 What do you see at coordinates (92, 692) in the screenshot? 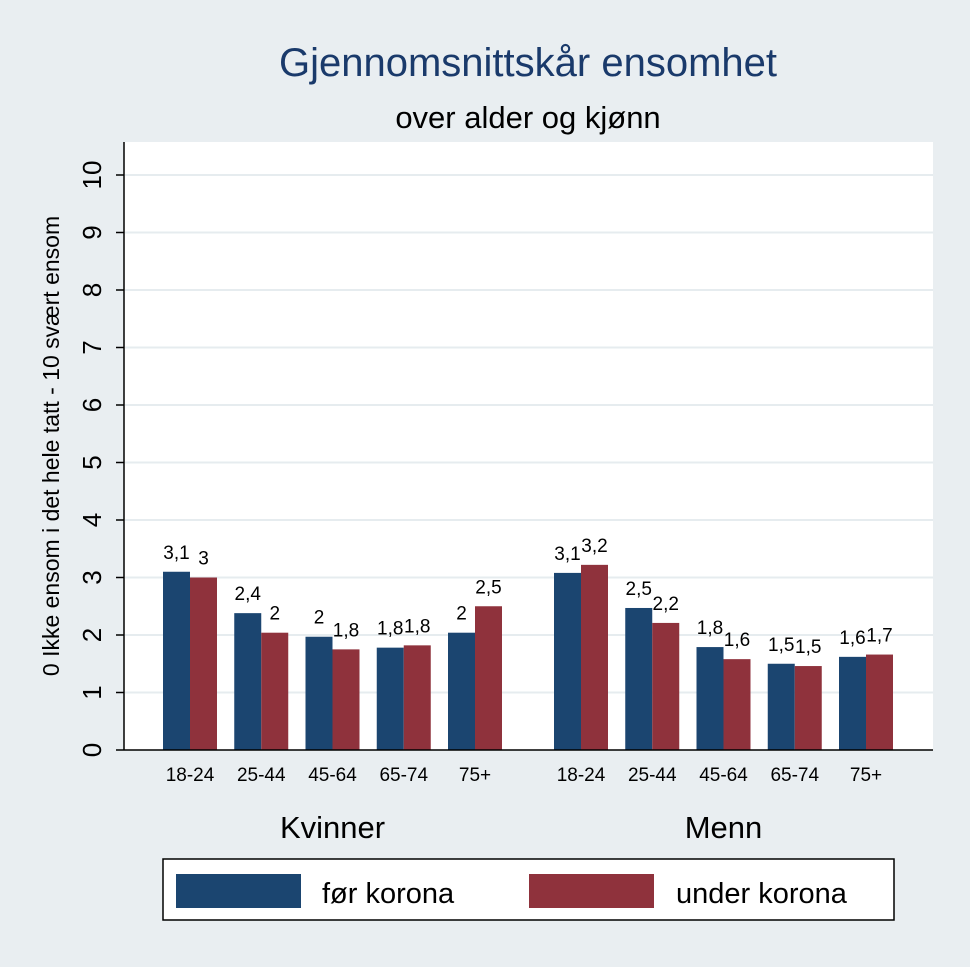
I see `y-tick-label: 1` at bounding box center [92, 692].